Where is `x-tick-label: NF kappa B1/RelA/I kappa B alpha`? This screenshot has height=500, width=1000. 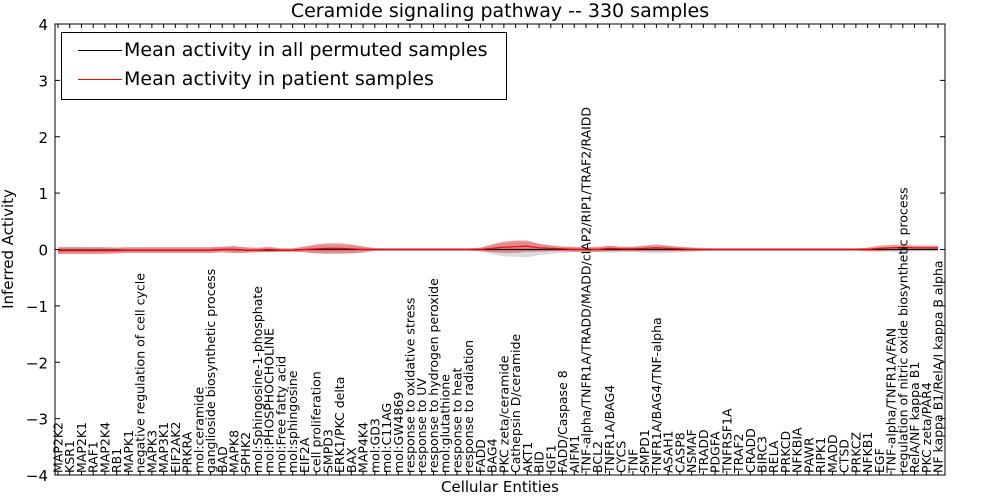
x-tick-label: NF kappa B1/RelA/I kappa B alpha is located at coordinates (938, 366).